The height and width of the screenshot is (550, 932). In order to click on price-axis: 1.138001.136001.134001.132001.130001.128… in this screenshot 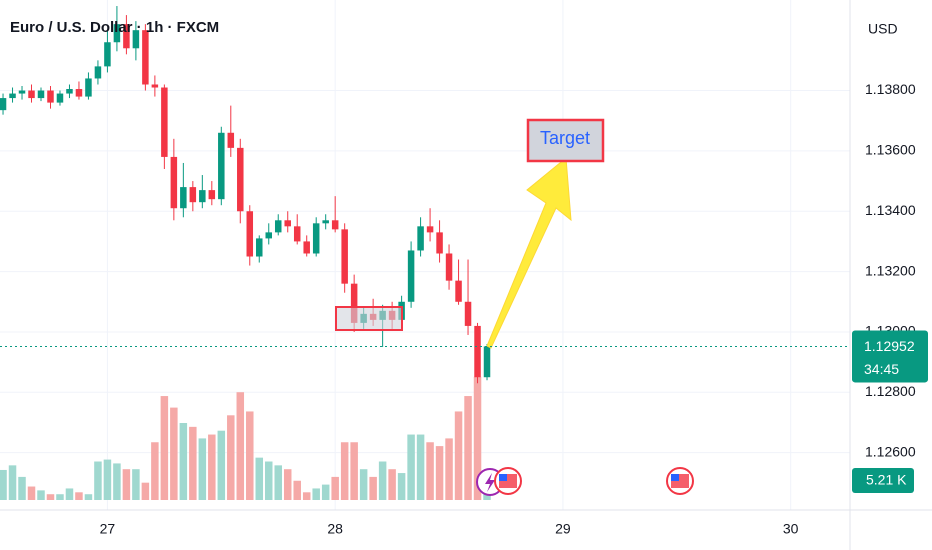, I will do `click(890, 287)`.